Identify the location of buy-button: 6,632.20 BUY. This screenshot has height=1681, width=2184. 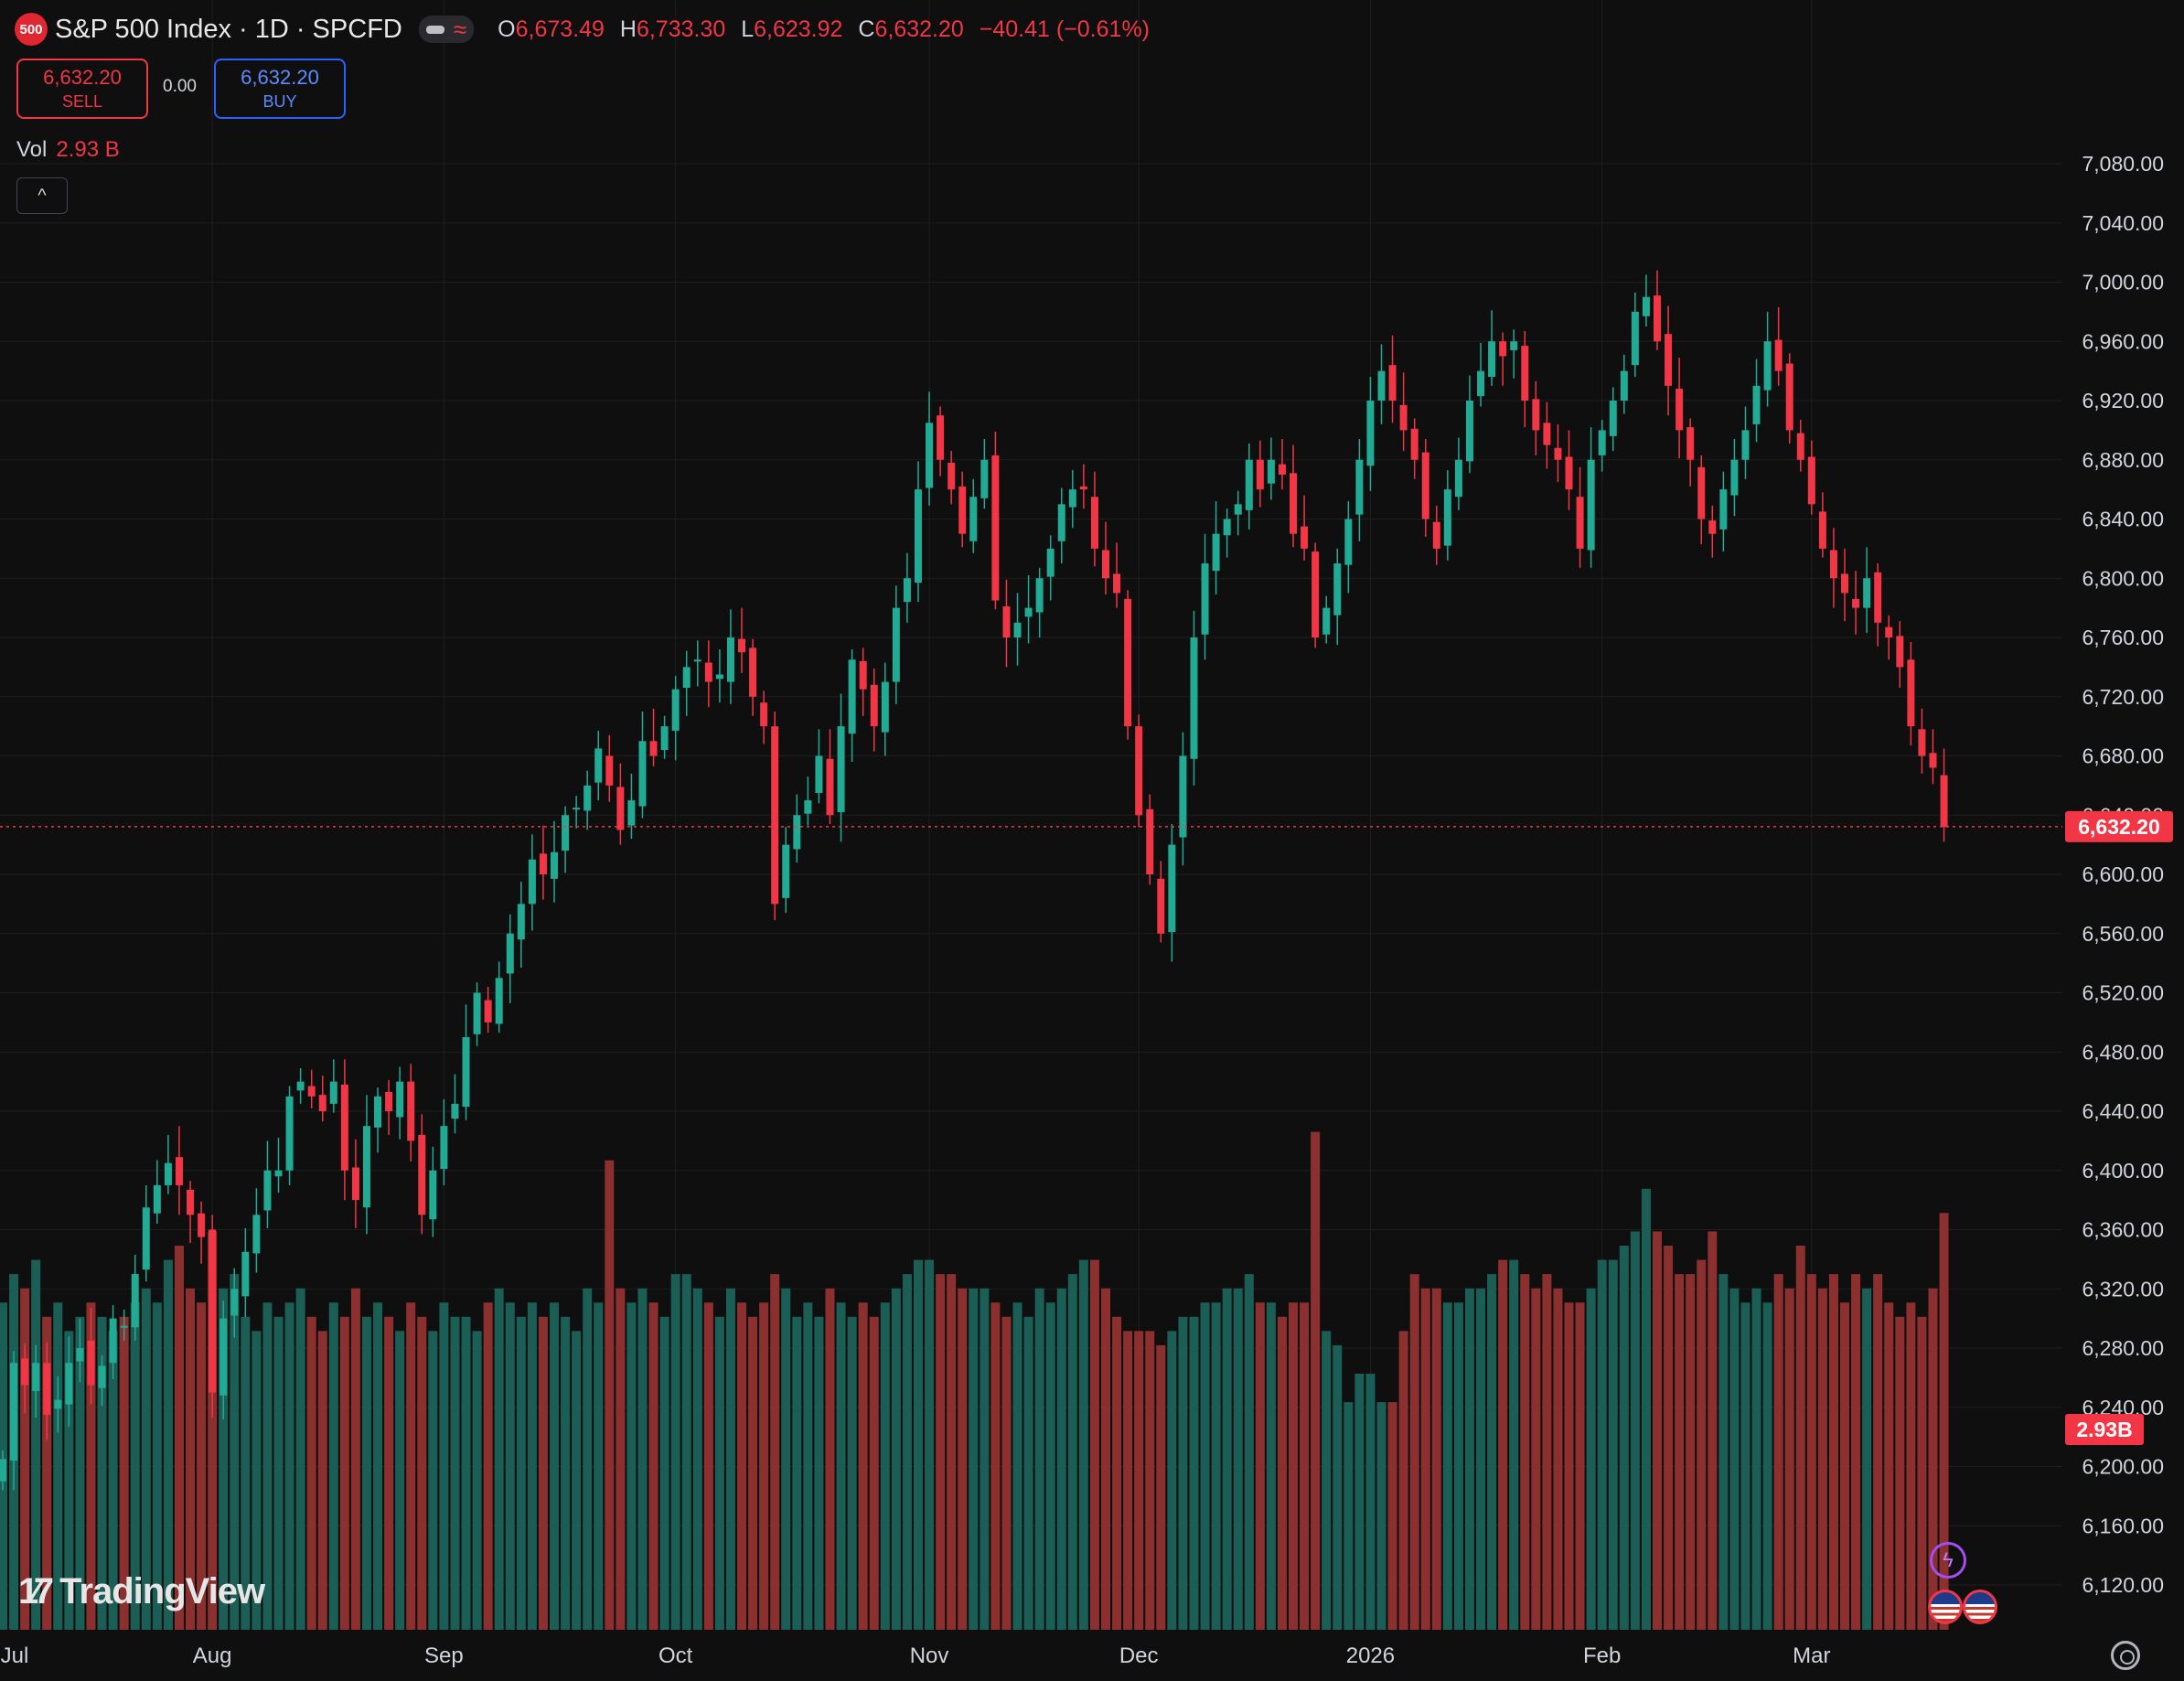
(280, 89).